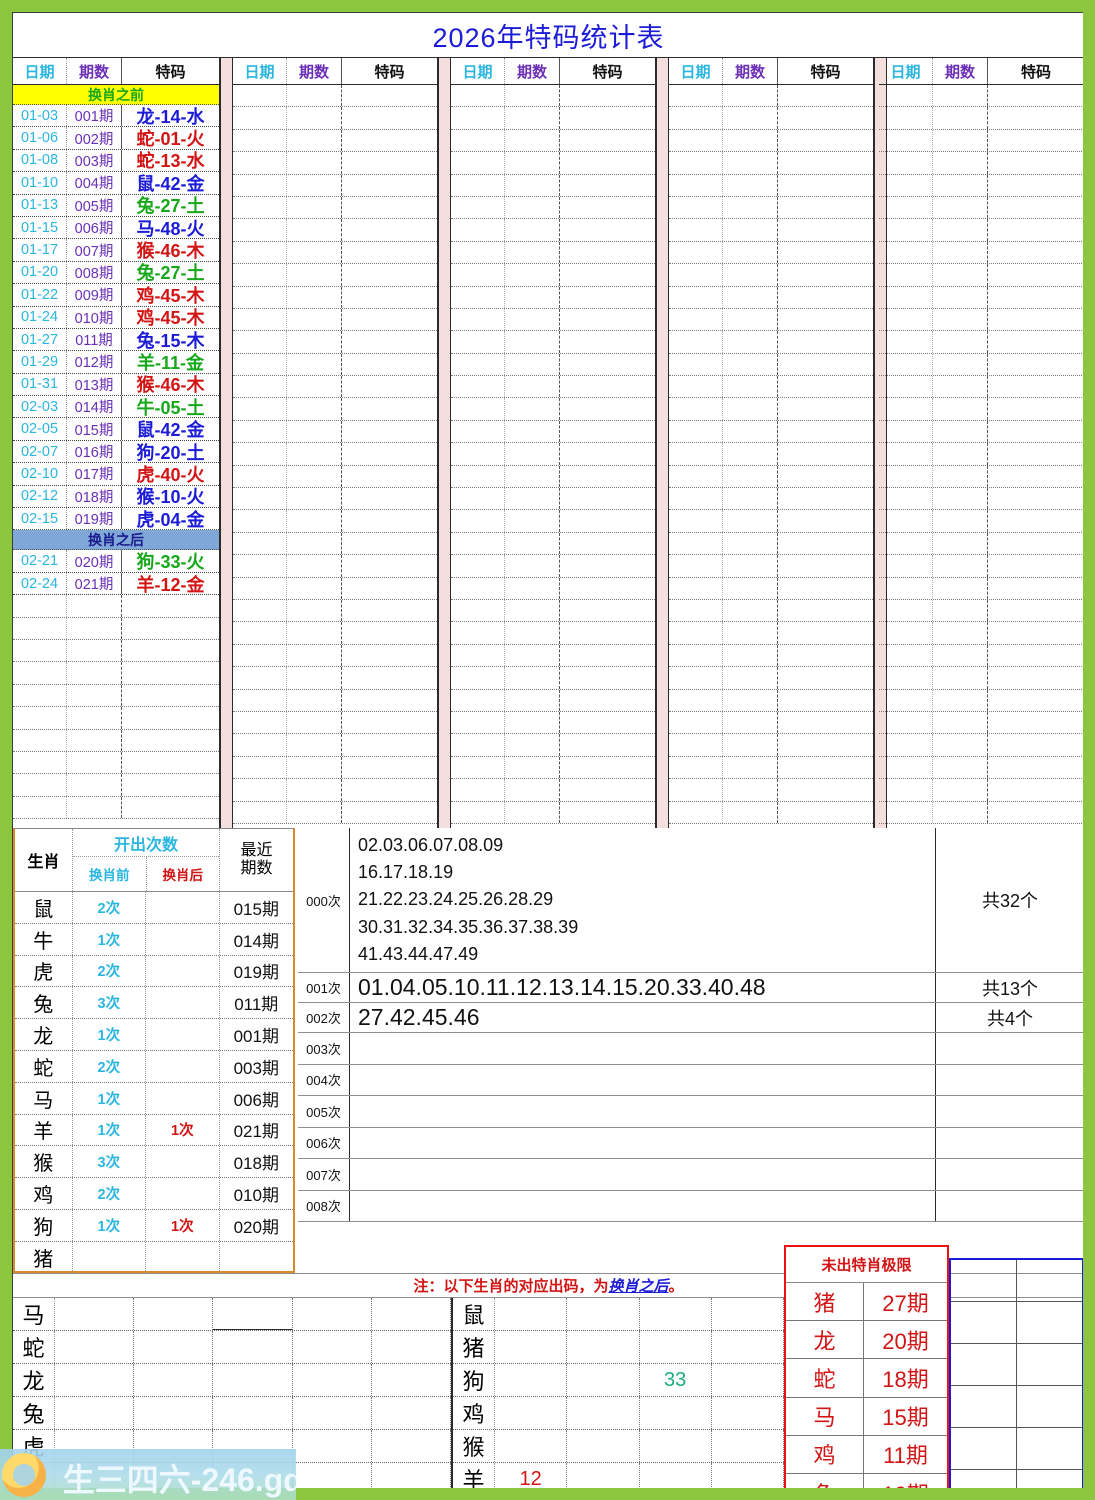  What do you see at coordinates (314, 71) in the screenshot?
I see `header-issue: 期数` at bounding box center [314, 71].